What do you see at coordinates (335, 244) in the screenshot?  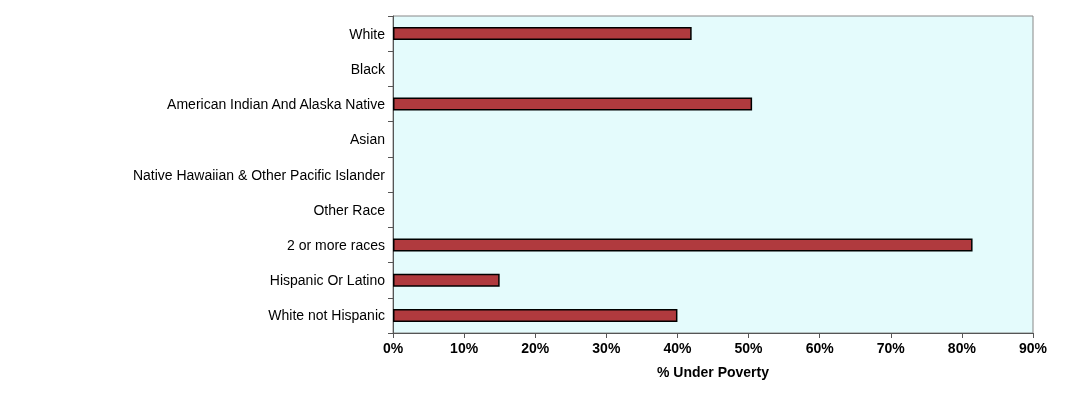 I see `y-tick-label: 2 or more races` at bounding box center [335, 244].